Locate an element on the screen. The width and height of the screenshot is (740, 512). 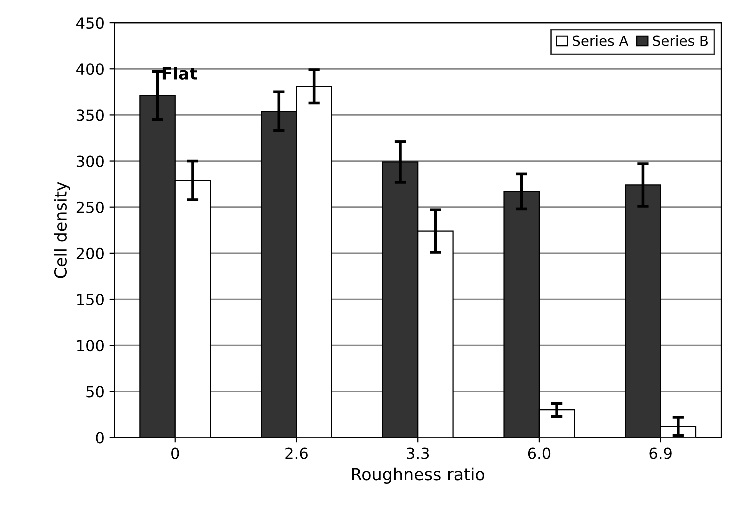
y-tick-label: 100 is located at coordinates (90, 346).